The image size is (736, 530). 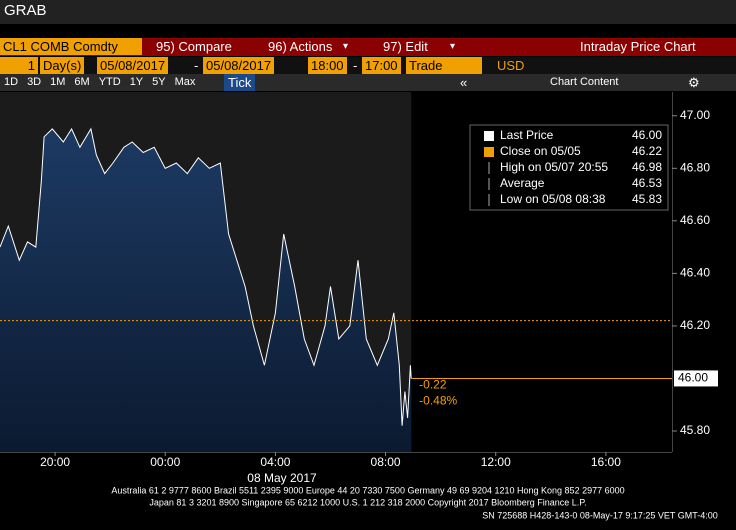 What do you see at coordinates (136, 82) in the screenshot?
I see `range-button: 1Y` at bounding box center [136, 82].